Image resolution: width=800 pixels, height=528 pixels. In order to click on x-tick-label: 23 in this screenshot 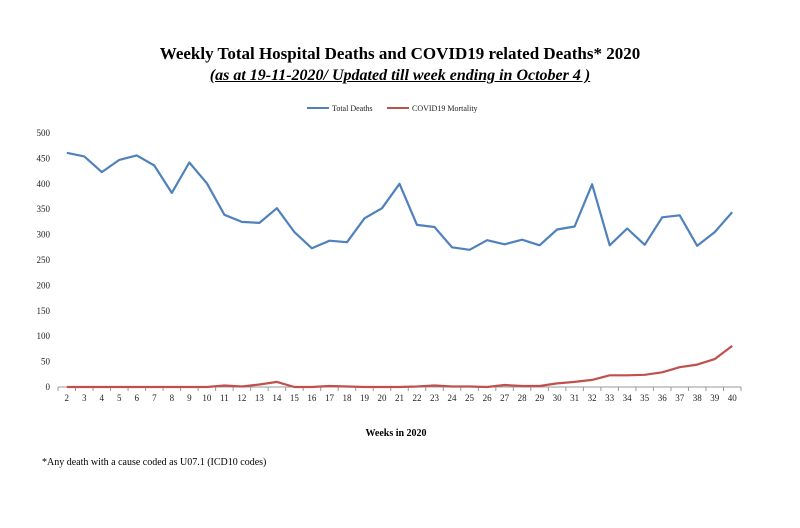, I will do `click(435, 398)`.